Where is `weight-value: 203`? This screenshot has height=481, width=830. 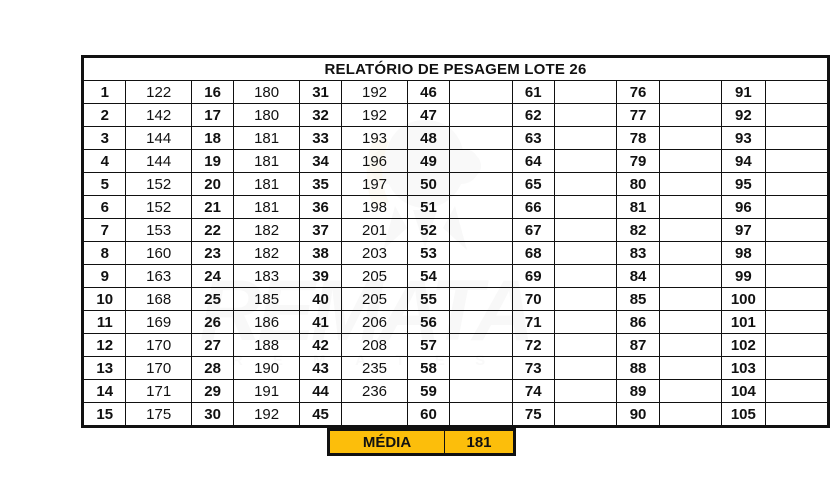 weight-value: 203 is located at coordinates (374, 253).